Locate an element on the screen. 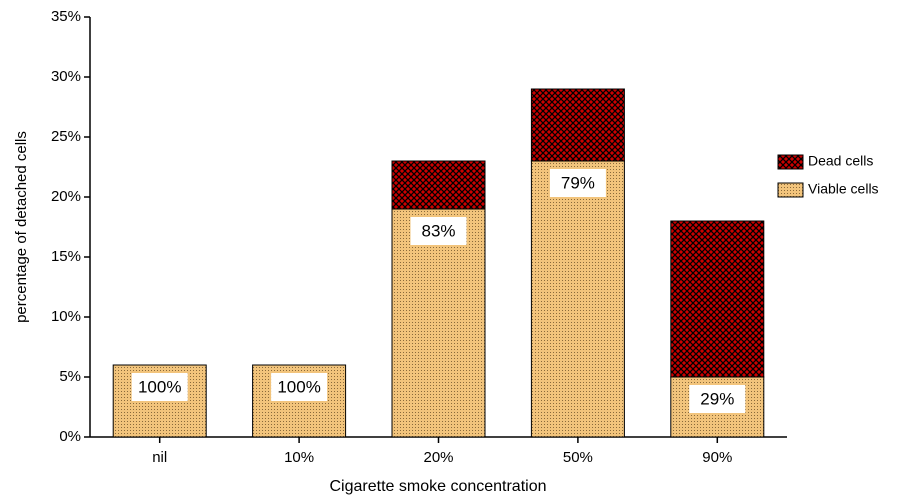  y-axis-label: percentage of detached cells is located at coordinates (21, 227).